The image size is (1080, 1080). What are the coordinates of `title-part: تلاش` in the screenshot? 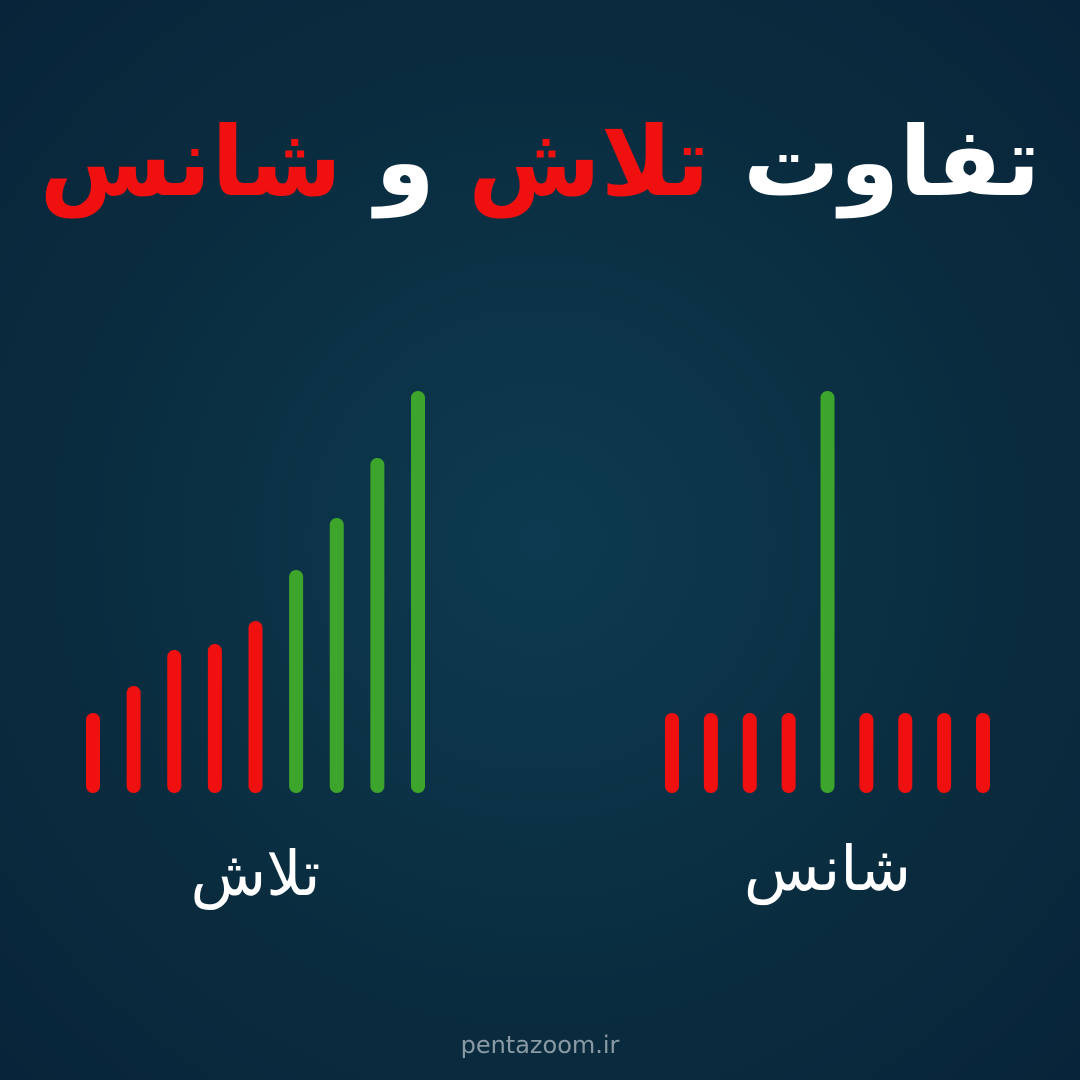 It's located at (588, 162).